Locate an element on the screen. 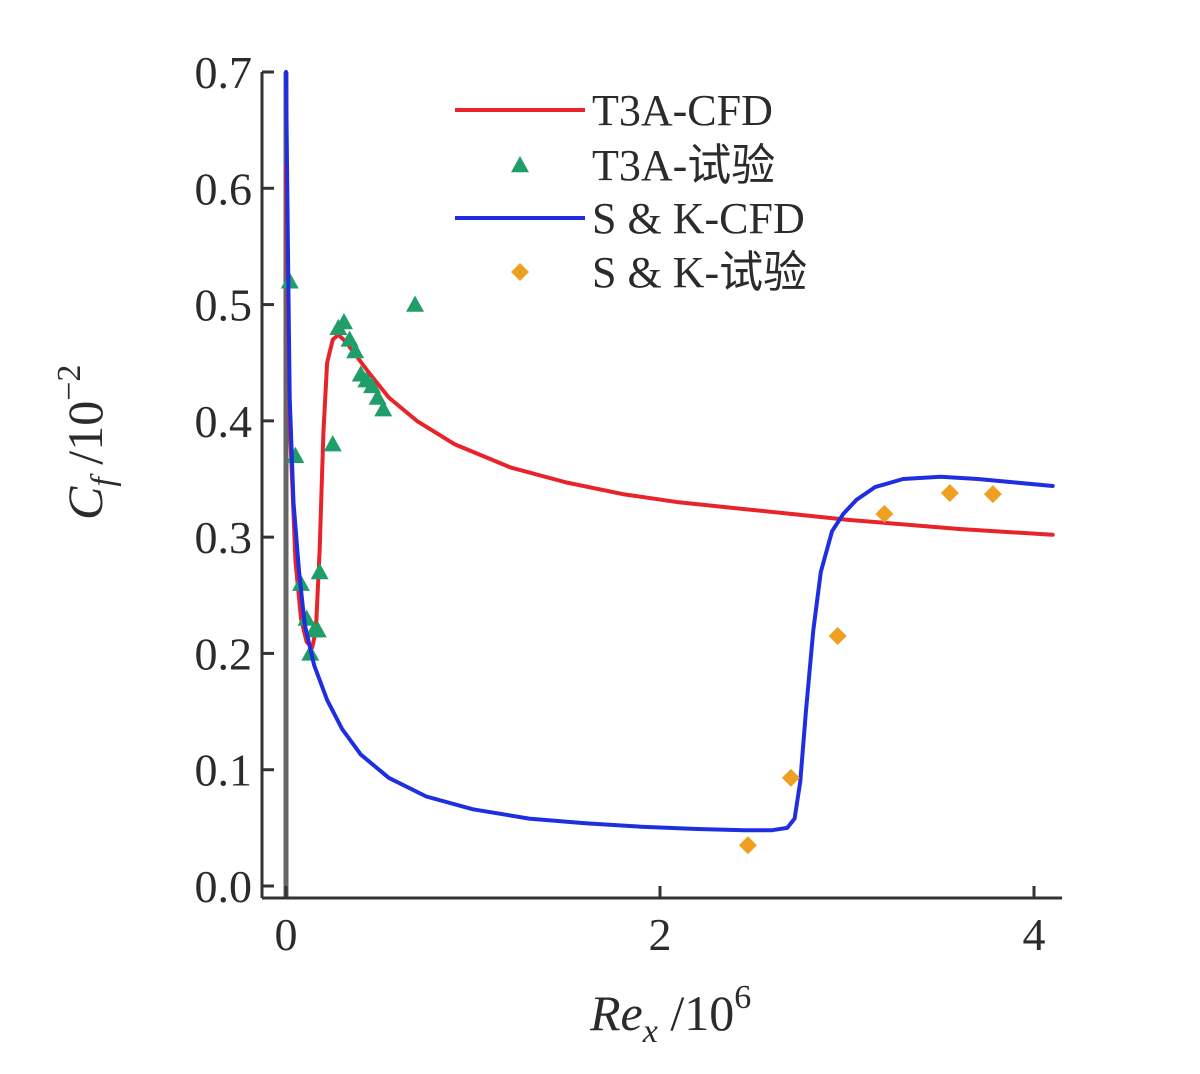  y-title-sup: −2 is located at coordinates (69, 383).